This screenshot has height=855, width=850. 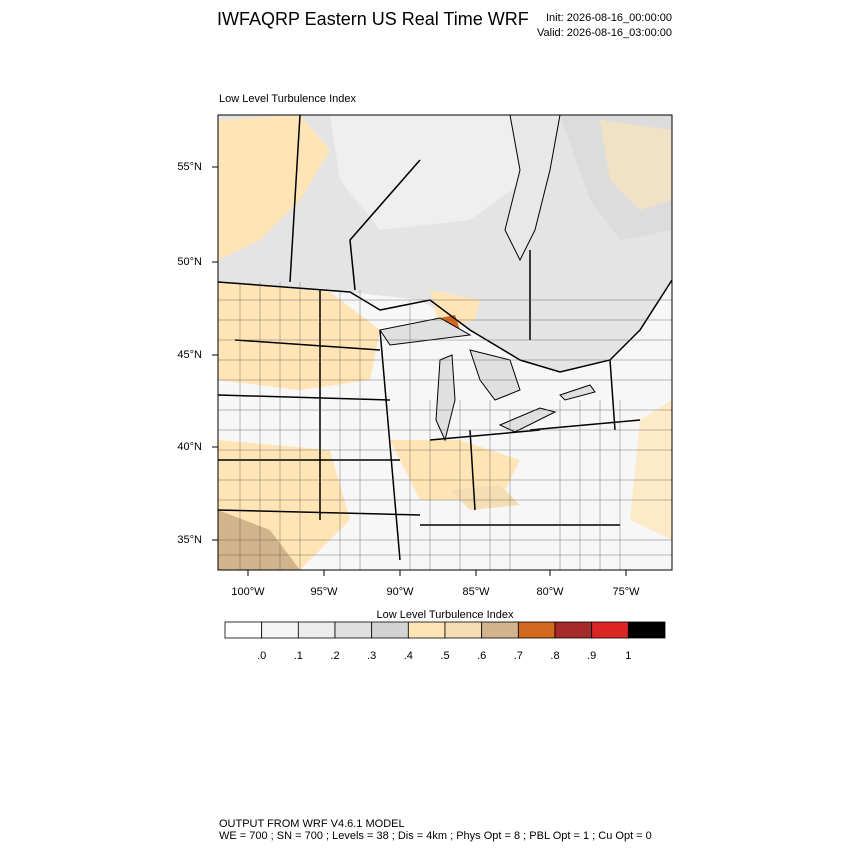 What do you see at coordinates (189, 167) in the screenshot?
I see `lat-label: 55°N` at bounding box center [189, 167].